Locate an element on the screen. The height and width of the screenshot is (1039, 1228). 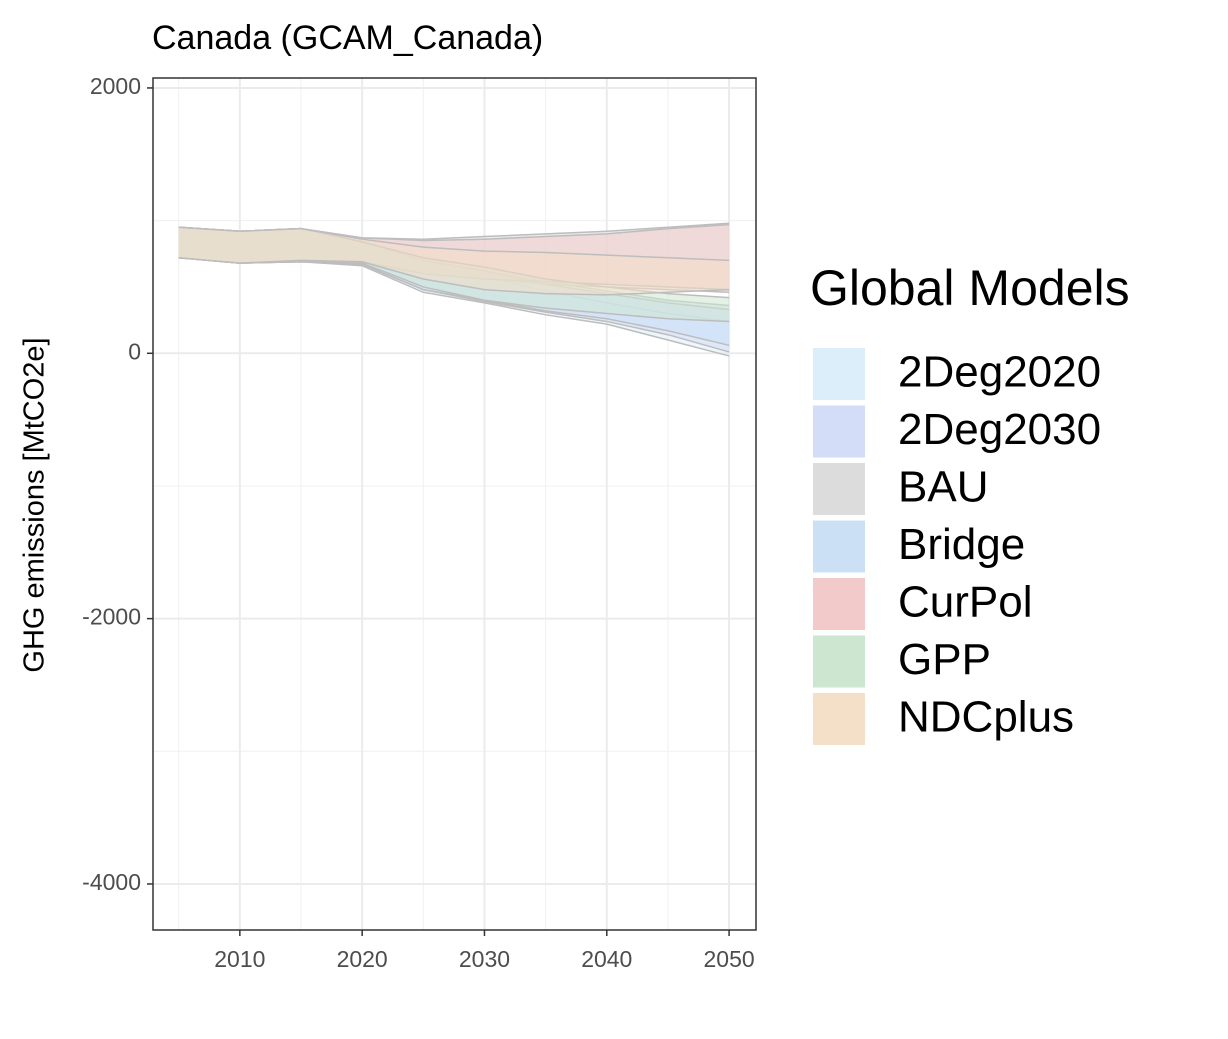
y-tick-label: -2000 is located at coordinates (111, 617).